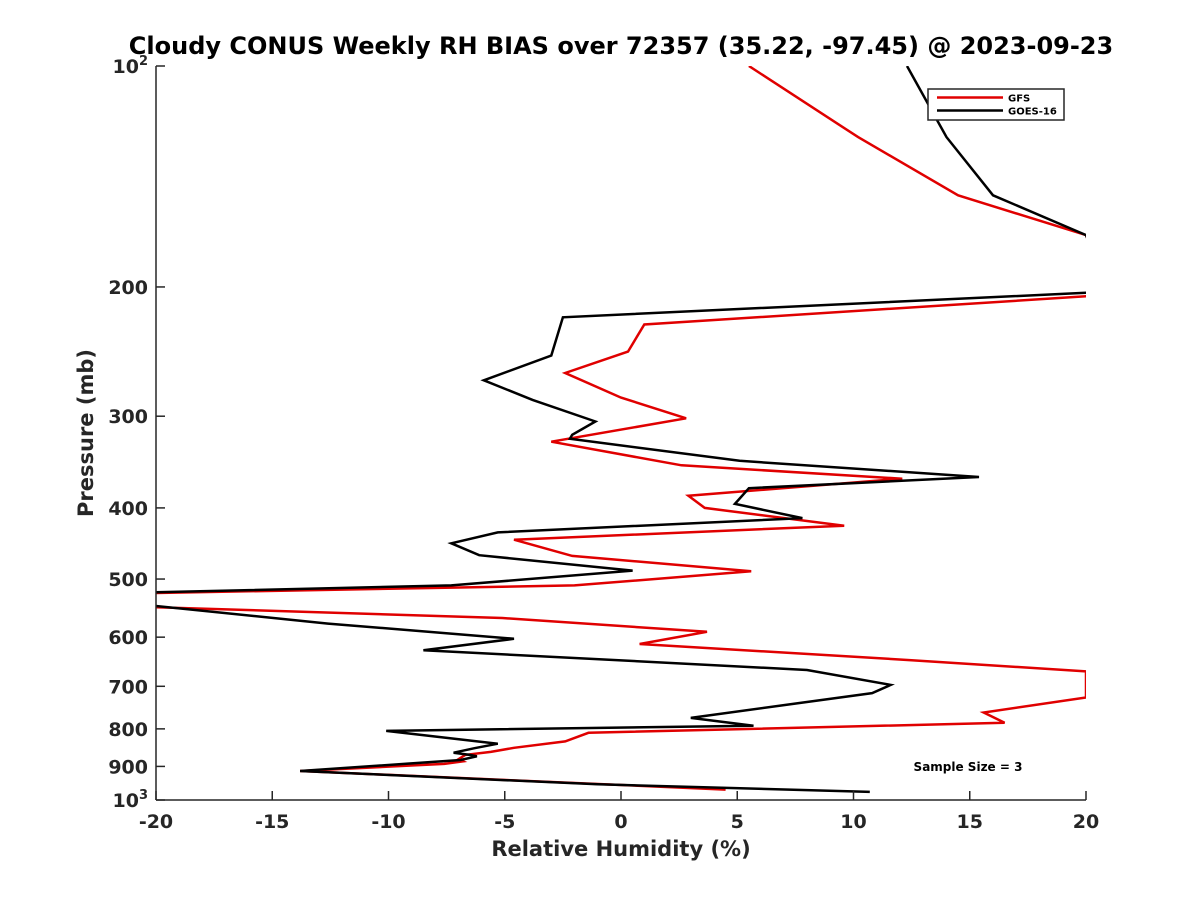  What do you see at coordinates (128, 509) in the screenshot?
I see `y-tick-label: 400` at bounding box center [128, 509].